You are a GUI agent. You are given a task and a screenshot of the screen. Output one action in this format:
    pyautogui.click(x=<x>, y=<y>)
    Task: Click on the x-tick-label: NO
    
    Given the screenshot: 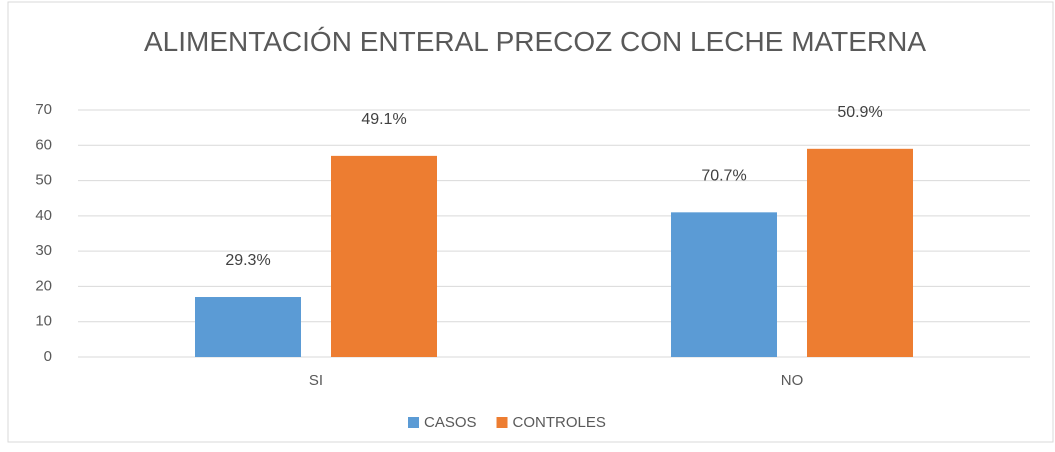 What is the action you would take?
    pyautogui.click(x=792, y=380)
    